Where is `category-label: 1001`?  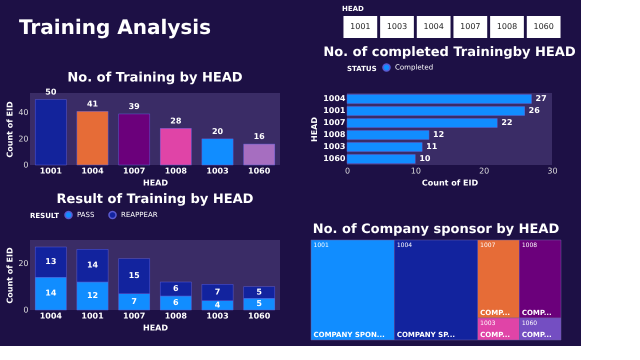 category-label: 1001 is located at coordinates (360, 26).